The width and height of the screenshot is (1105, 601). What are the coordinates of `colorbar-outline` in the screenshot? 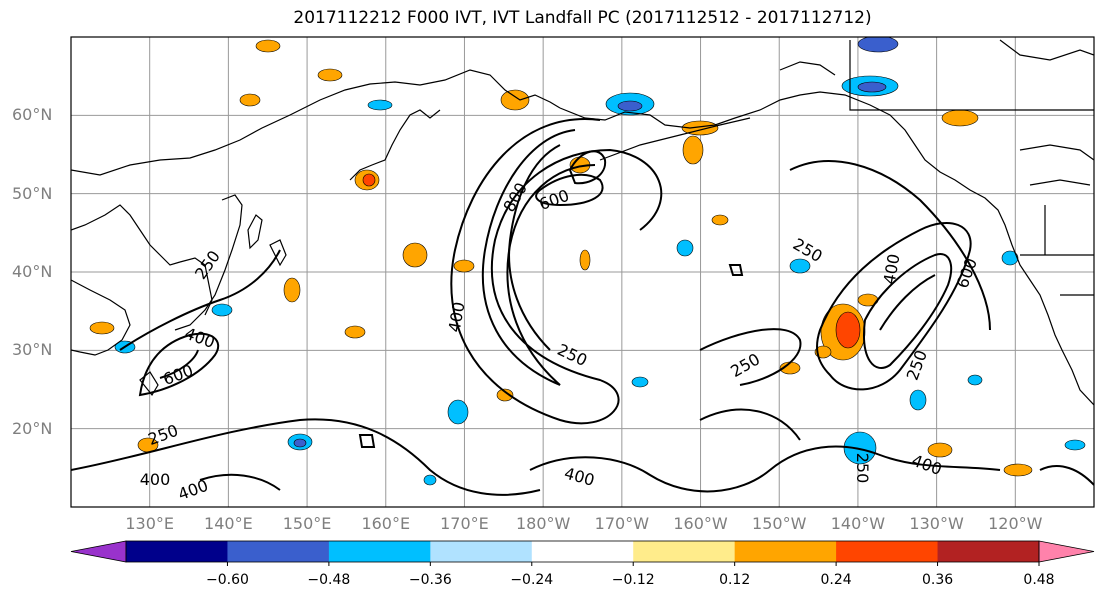 It's located at (582, 551).